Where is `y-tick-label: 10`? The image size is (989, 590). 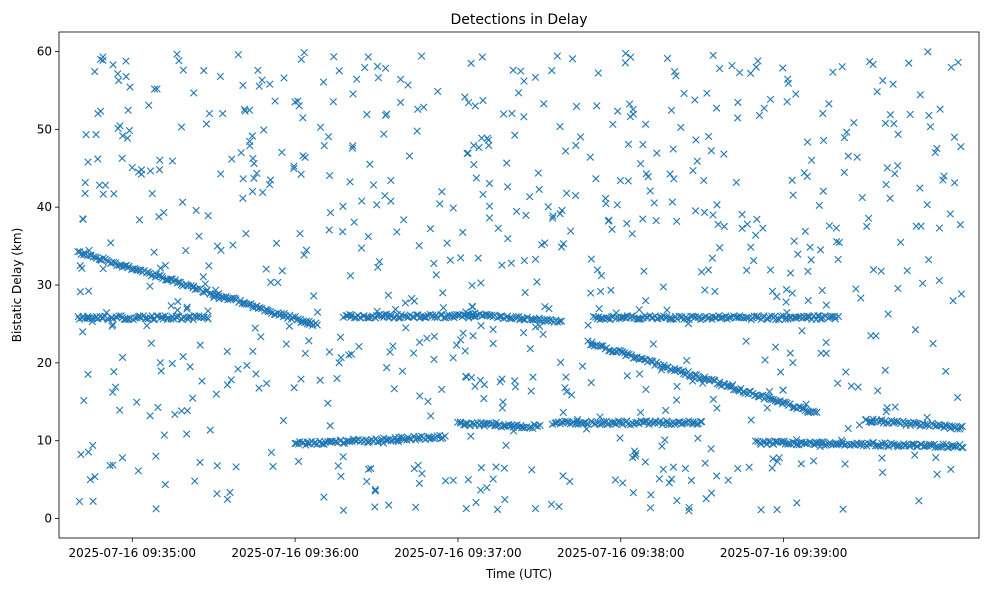
y-tick-label: 10 is located at coordinates (44, 441).